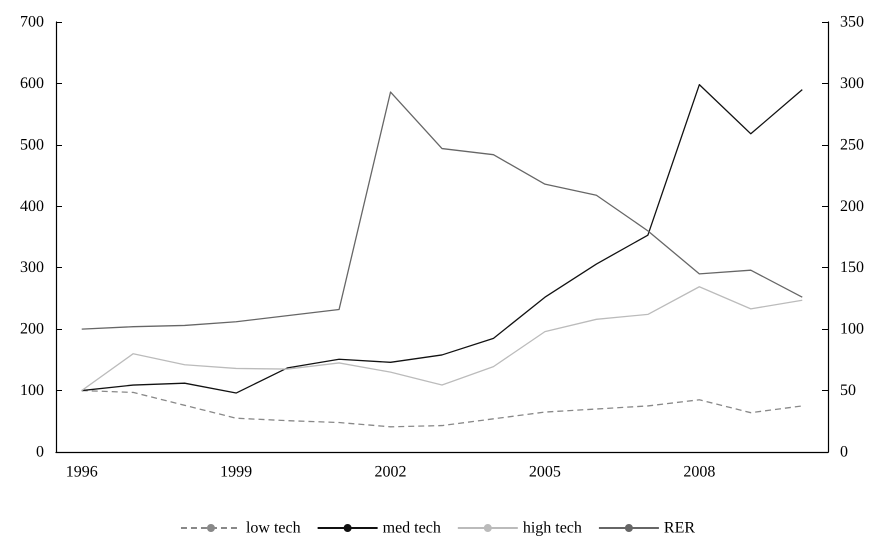 The width and height of the screenshot is (875, 543). What do you see at coordinates (390, 472) in the screenshot?
I see `x-tick-label: 2002` at bounding box center [390, 472].